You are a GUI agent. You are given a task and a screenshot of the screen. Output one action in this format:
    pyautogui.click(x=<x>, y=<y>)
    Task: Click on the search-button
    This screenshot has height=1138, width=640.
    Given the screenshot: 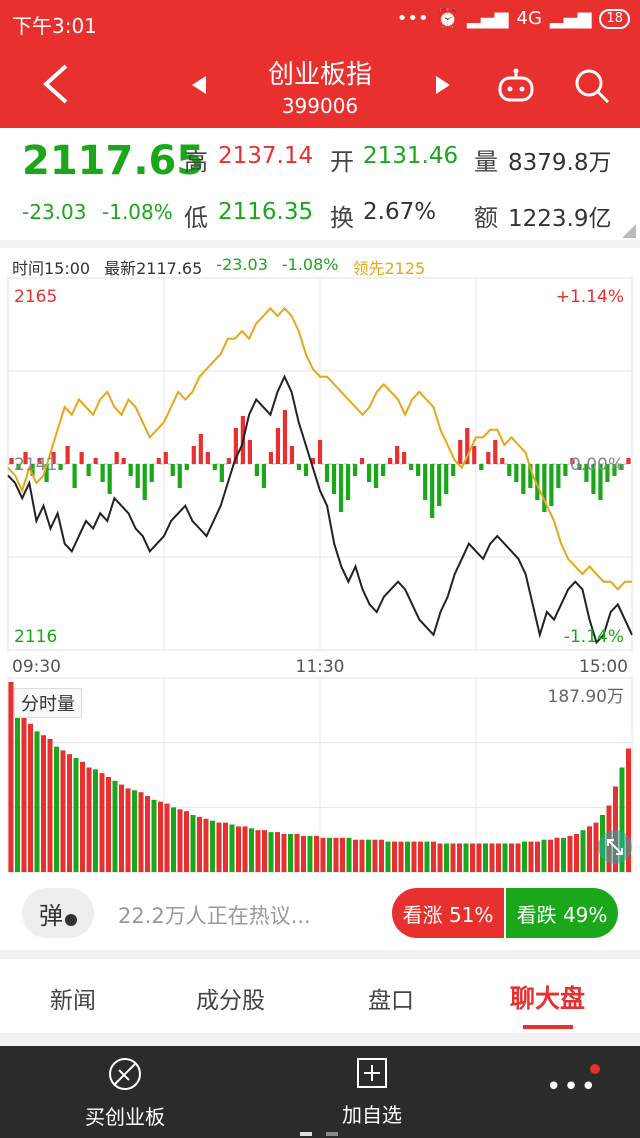 What is the action you would take?
    pyautogui.click(x=592, y=88)
    